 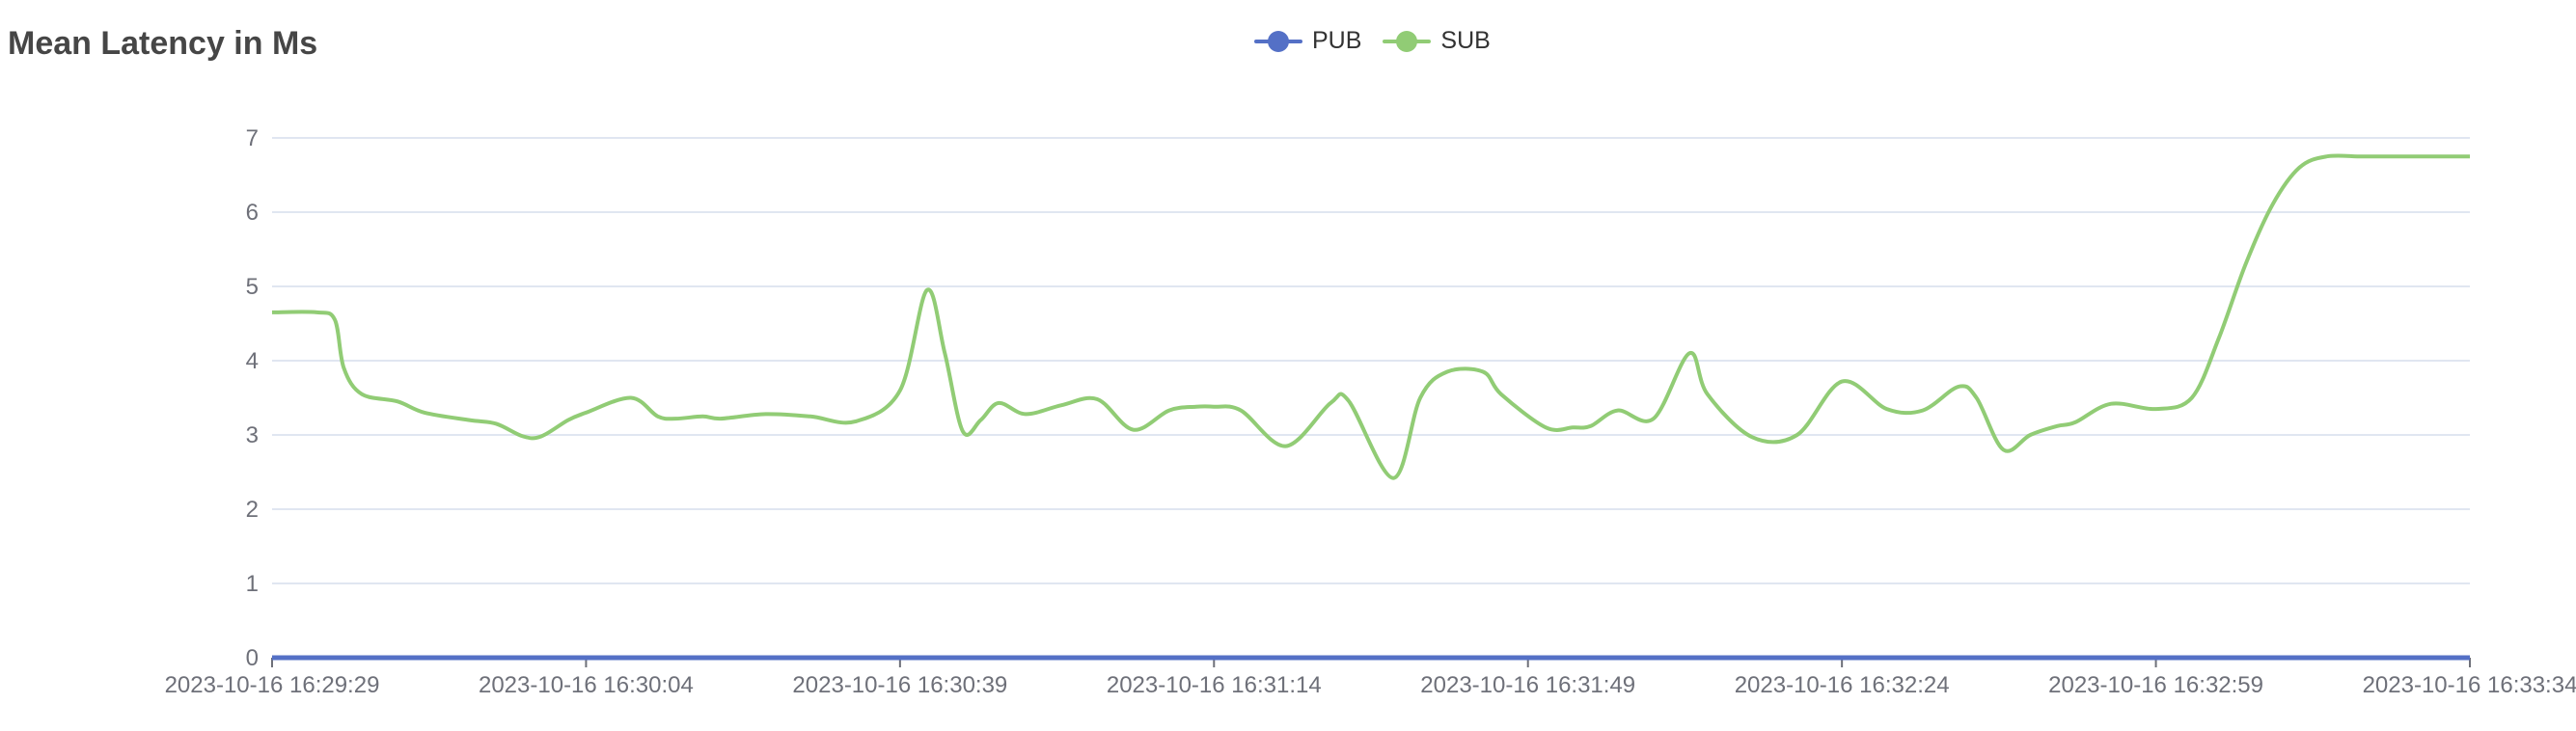 What do you see at coordinates (252, 138) in the screenshot?
I see `y-tick-label: 7` at bounding box center [252, 138].